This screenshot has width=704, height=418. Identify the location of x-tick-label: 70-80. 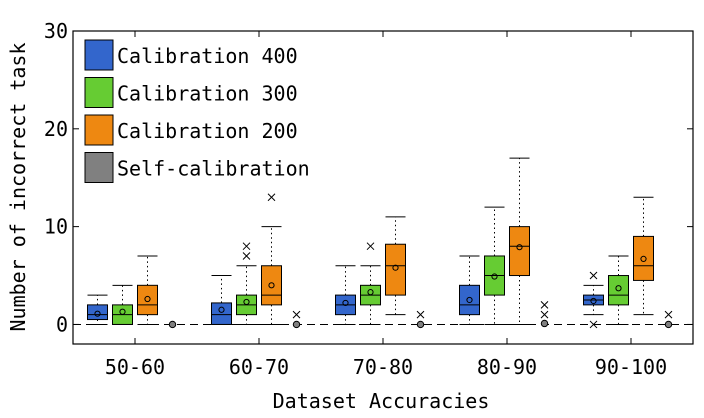
(383, 367).